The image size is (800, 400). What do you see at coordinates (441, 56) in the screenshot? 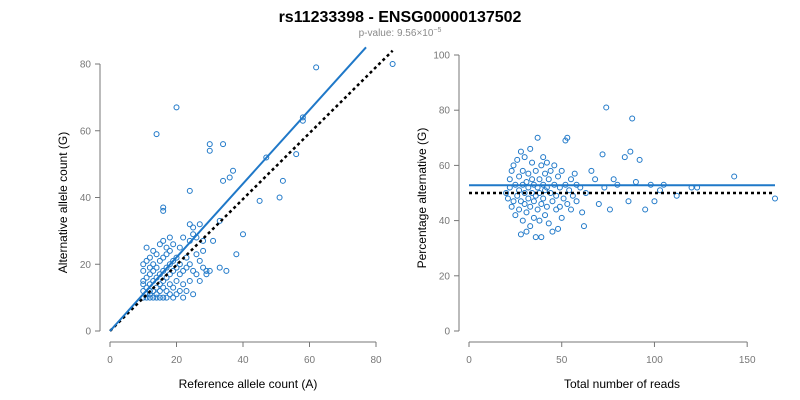
I see `y-tick-label: 100` at bounding box center [441, 56].